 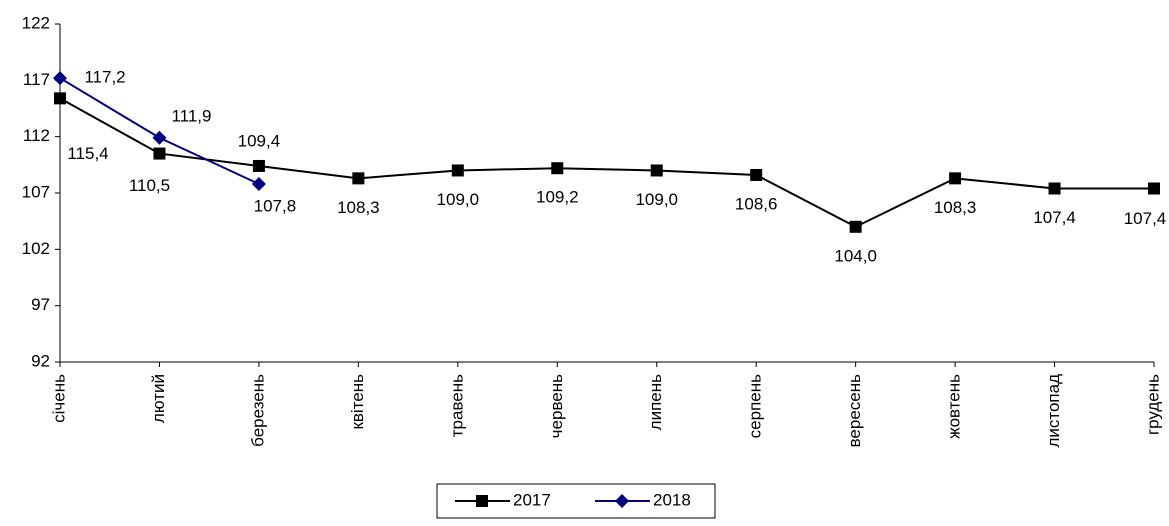 What do you see at coordinates (87, 153) in the screenshot?
I see `data-label: 115,4` at bounding box center [87, 153].